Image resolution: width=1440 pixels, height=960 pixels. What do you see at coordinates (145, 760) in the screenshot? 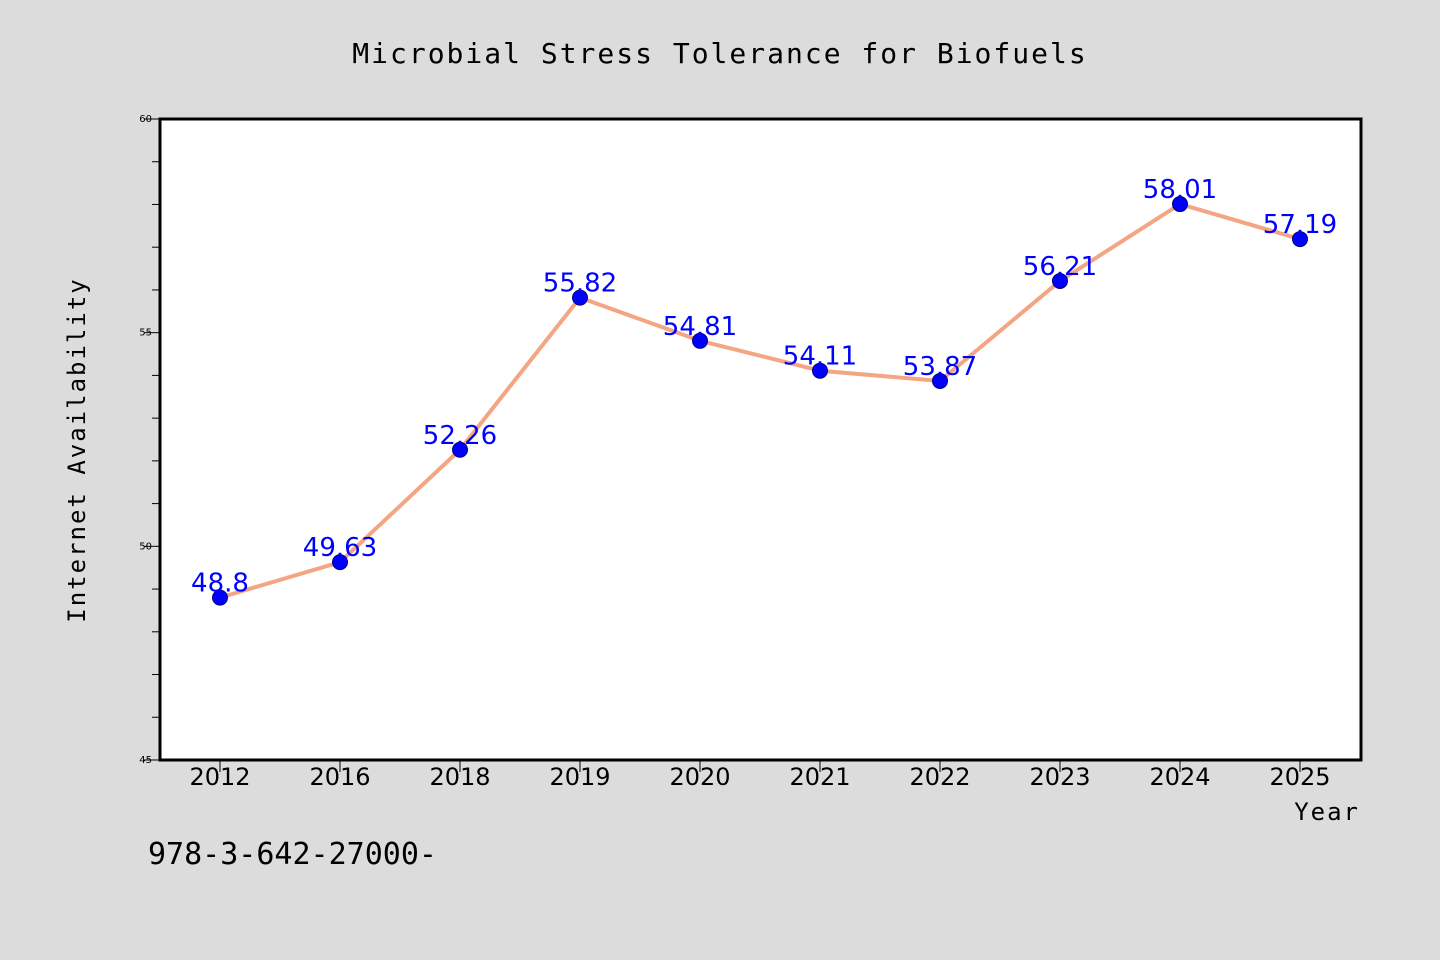
I see `y-tick-label: 45` at bounding box center [145, 760].